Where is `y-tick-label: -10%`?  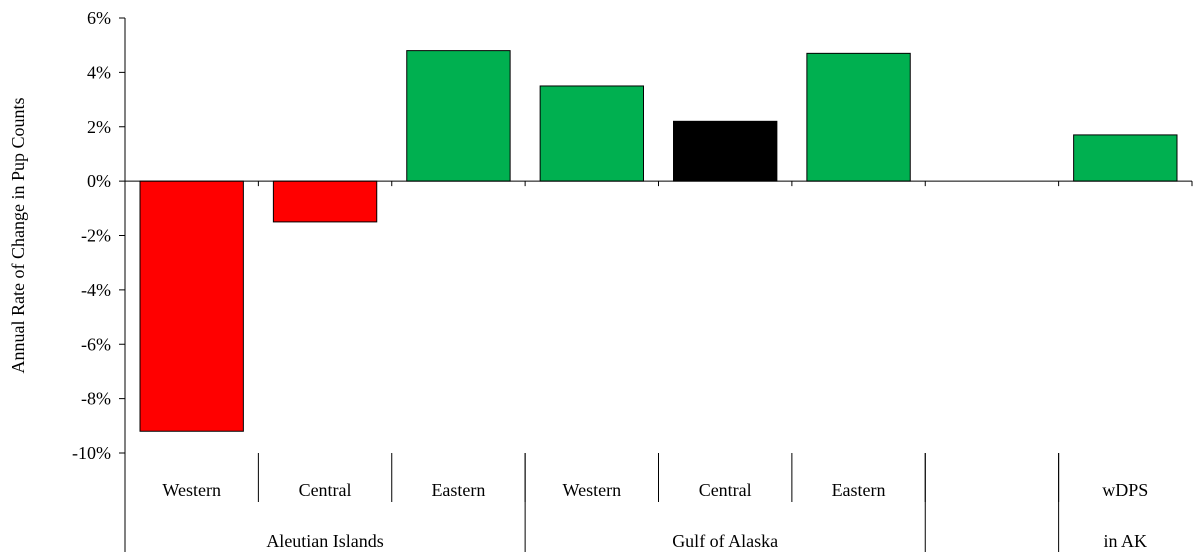
y-tick-label: -10% is located at coordinates (91, 453).